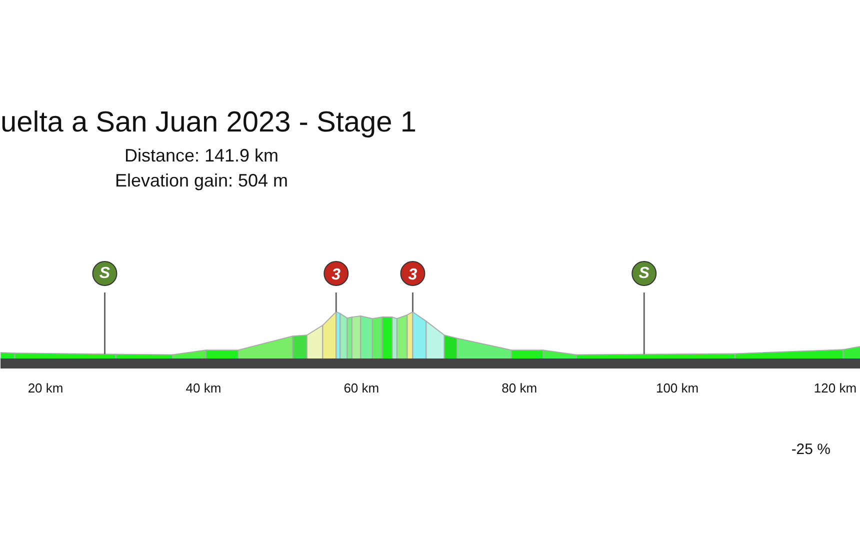  I want to click on x-tick-label: 100 km, so click(677, 388).